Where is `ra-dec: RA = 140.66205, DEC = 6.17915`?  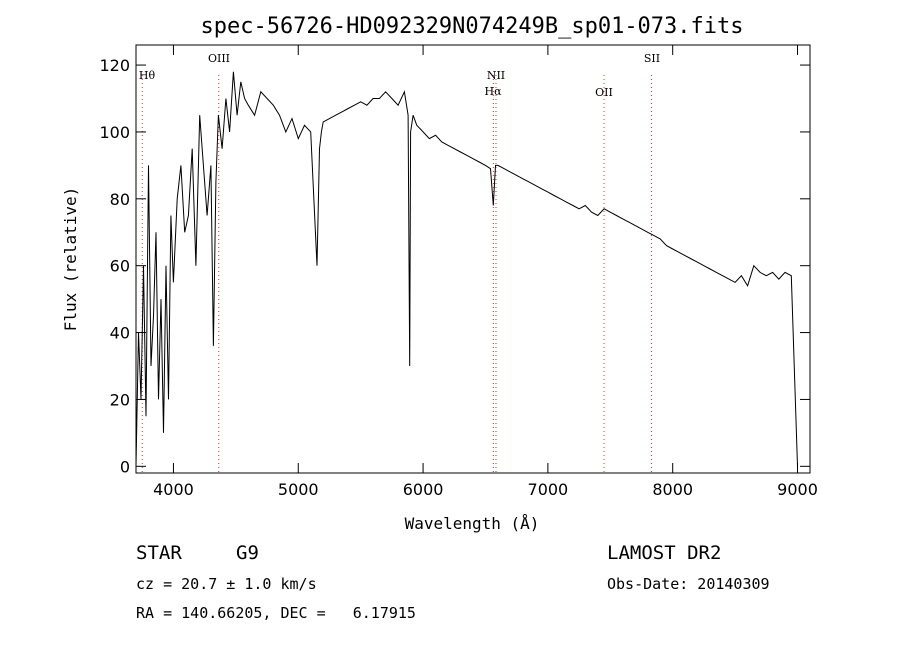
ra-dec: RA = 140.66205, DEC = 6.17915 is located at coordinates (276, 613).